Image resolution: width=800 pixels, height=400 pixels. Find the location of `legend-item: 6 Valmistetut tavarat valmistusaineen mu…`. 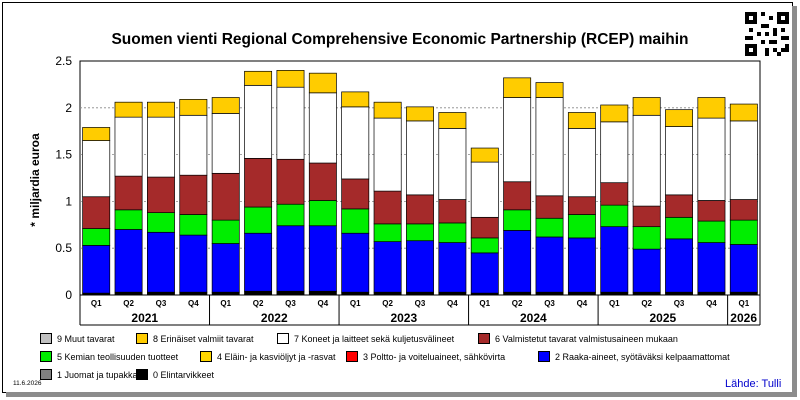

legend-item: 6 Valmistetut tavarat valmistusaineen mu… is located at coordinates (578, 338).